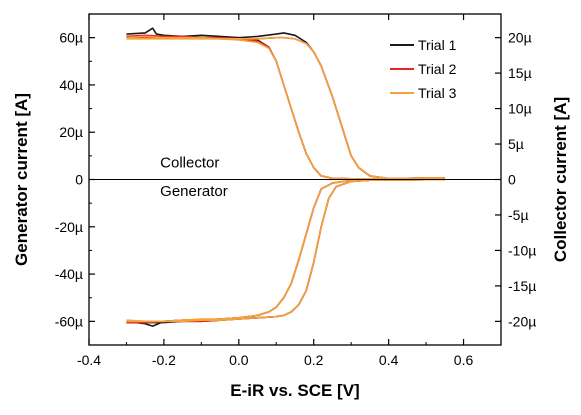 This screenshot has height=415, width=581. What do you see at coordinates (518, 215) in the screenshot?
I see `y2-tick-label: -5µ` at bounding box center [518, 215].